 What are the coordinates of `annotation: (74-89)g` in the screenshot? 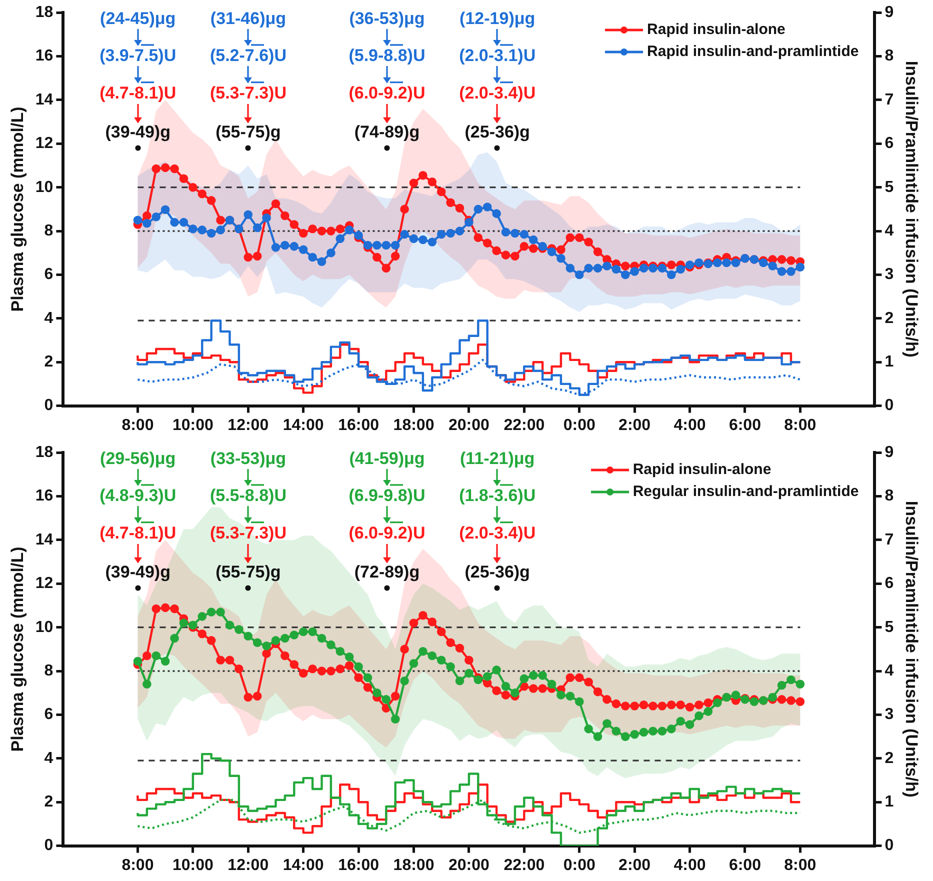 It's located at (387, 132).